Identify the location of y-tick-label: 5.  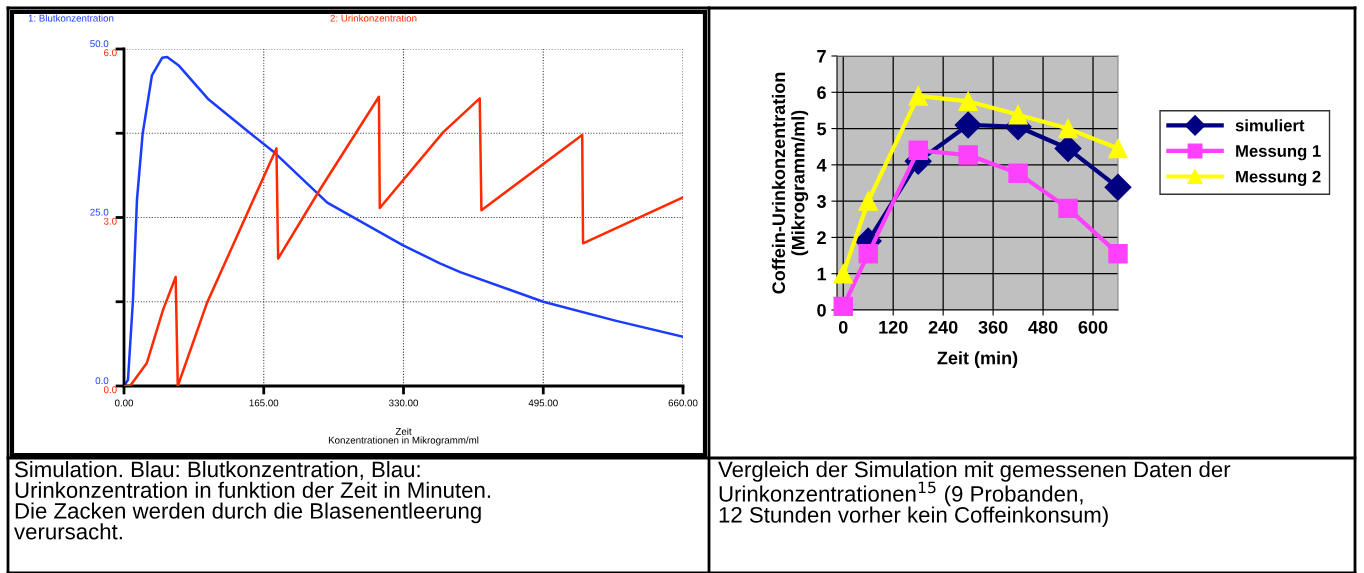
(822, 129).